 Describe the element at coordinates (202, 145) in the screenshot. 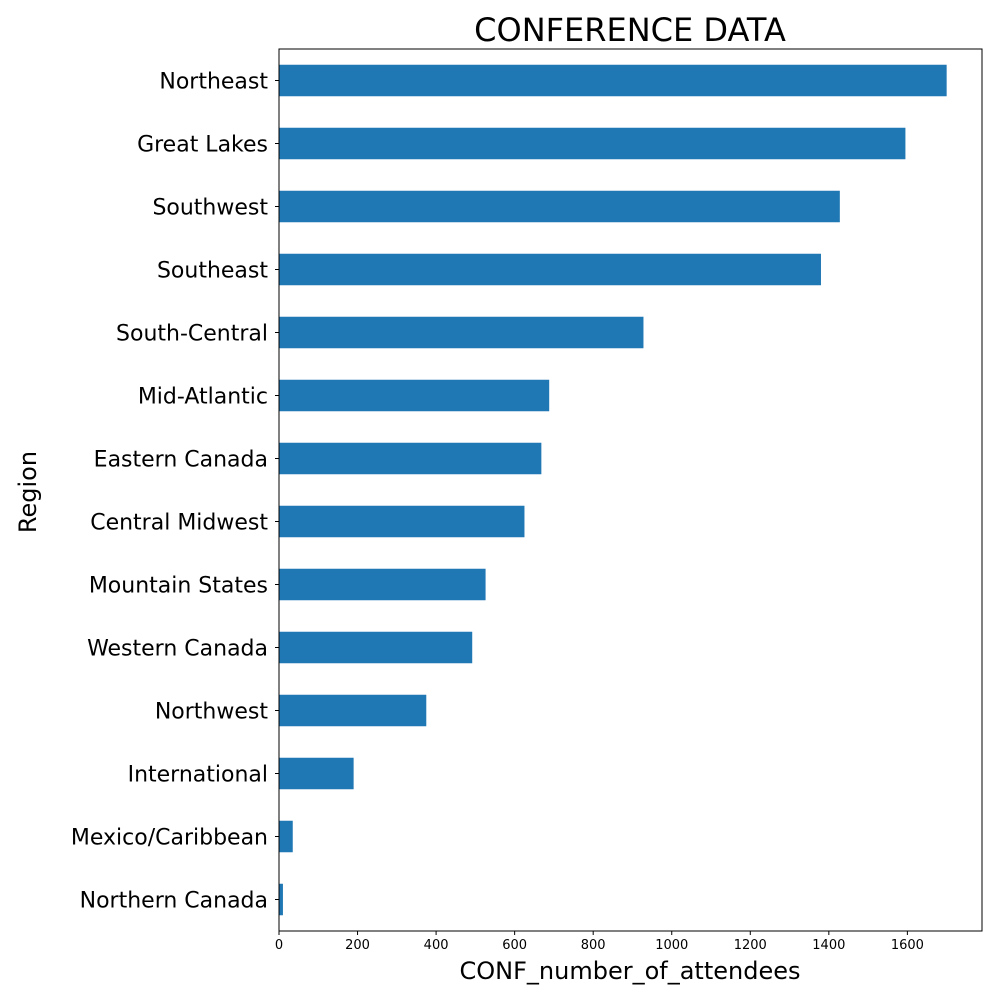

I see `category-label: Great Lakes` at that location.